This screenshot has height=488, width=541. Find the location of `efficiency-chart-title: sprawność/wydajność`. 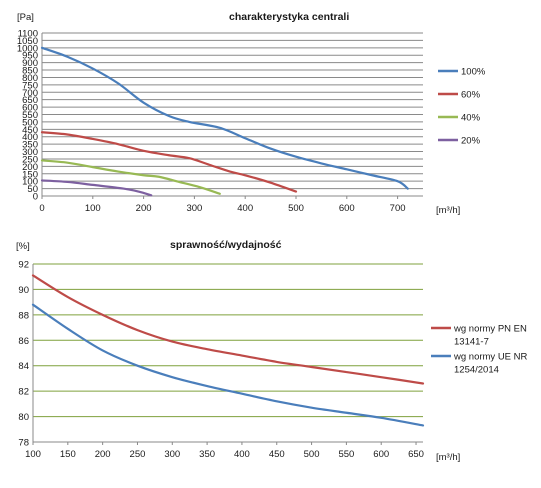

efficiency-chart-title: sprawność/wydajność is located at coordinates (226, 245).